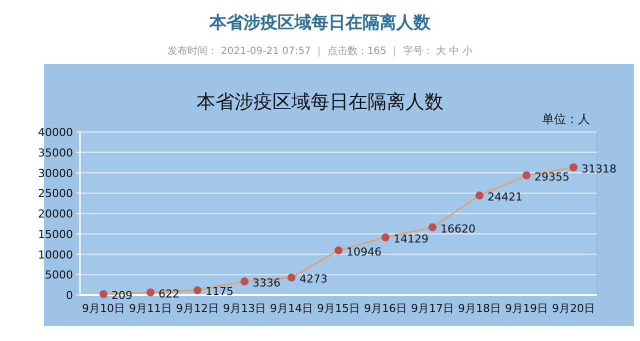 Image resolution: width=640 pixels, height=341 pixels. What do you see at coordinates (458, 229) in the screenshot?
I see `data-label: 16620` at bounding box center [458, 229].